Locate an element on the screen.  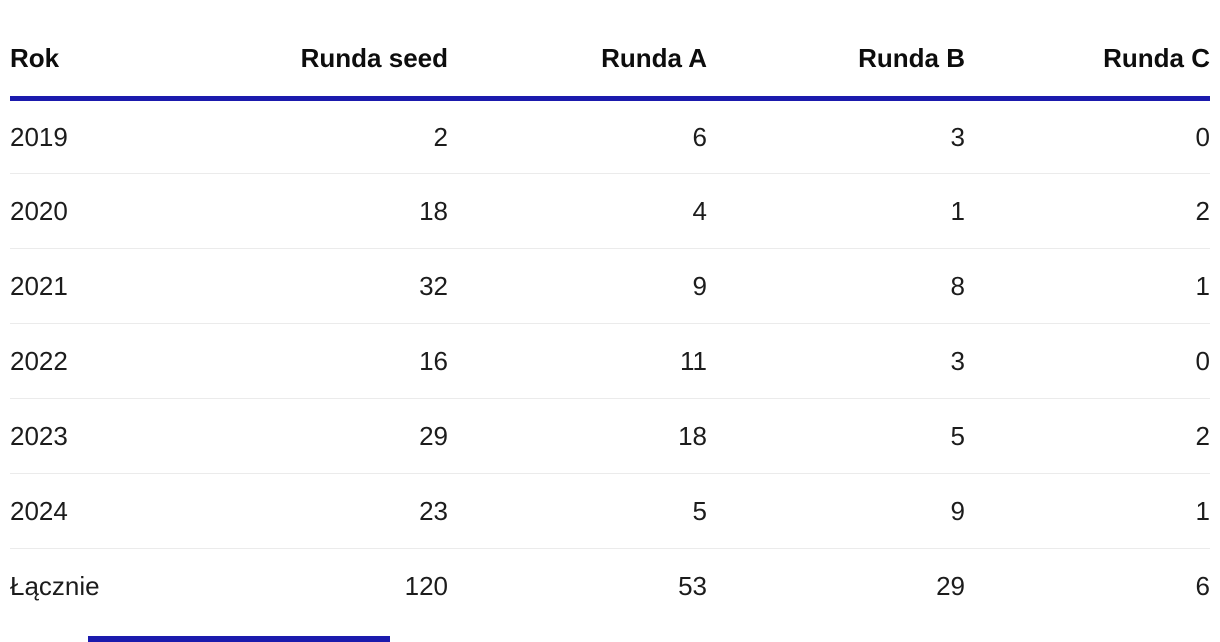
value-cell: 120 is located at coordinates (319, 586).